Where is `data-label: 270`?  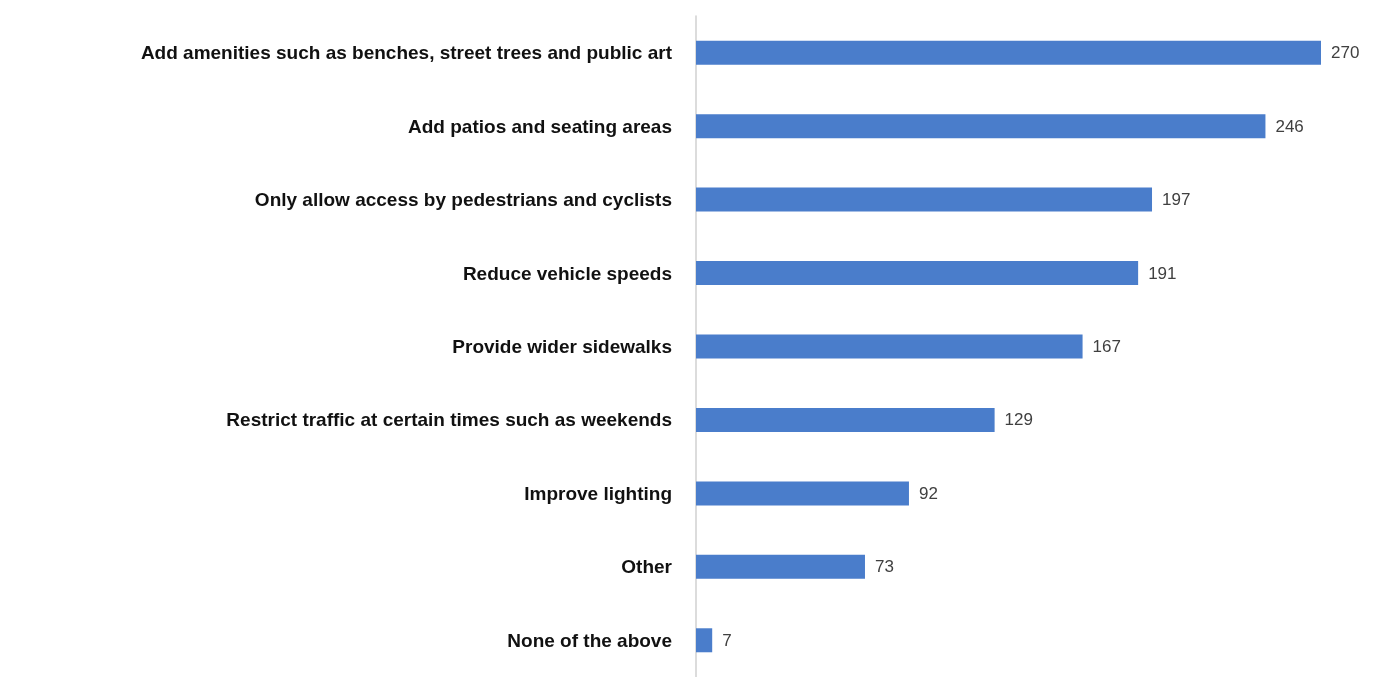 data-label: 270 is located at coordinates (1345, 53).